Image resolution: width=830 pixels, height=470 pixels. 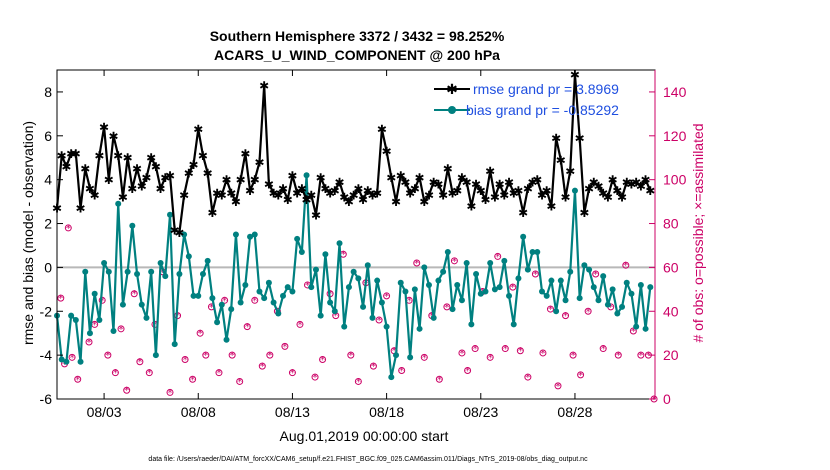 I want to click on y-tick-label: 2, so click(x=48, y=224).